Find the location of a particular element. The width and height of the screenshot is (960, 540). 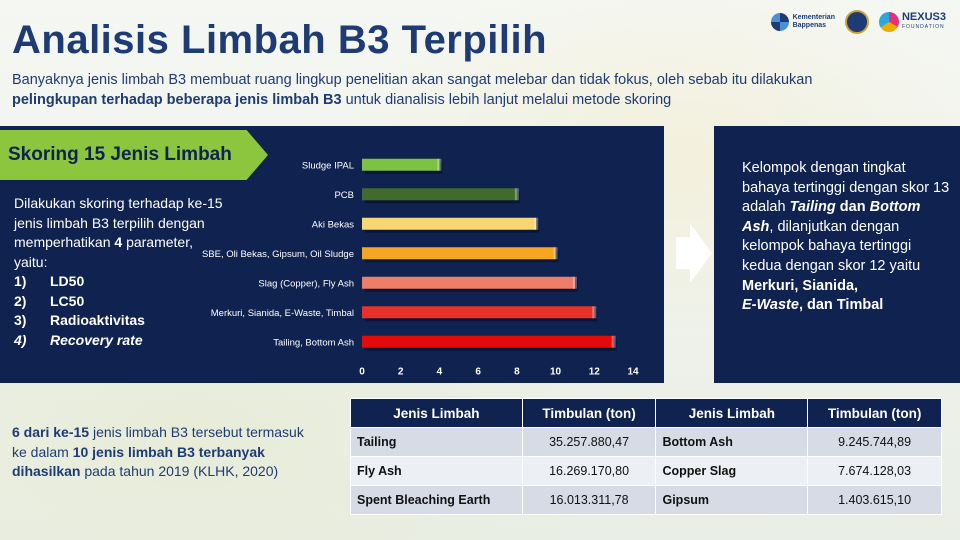

scoring-label-text: Skoring 15 Jenis Limbah is located at coordinates (120, 154).